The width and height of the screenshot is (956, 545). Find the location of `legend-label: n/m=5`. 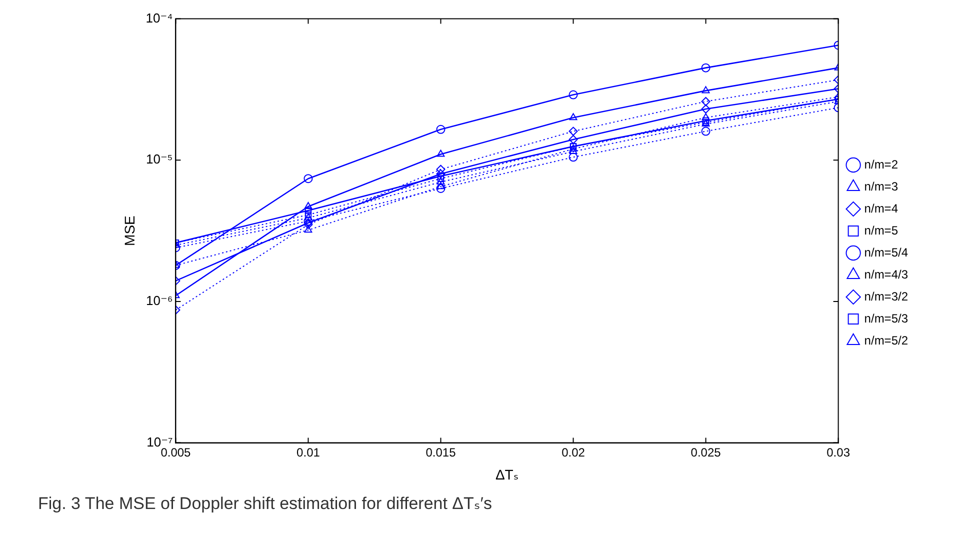

legend-label: n/m=5 is located at coordinates (881, 230).